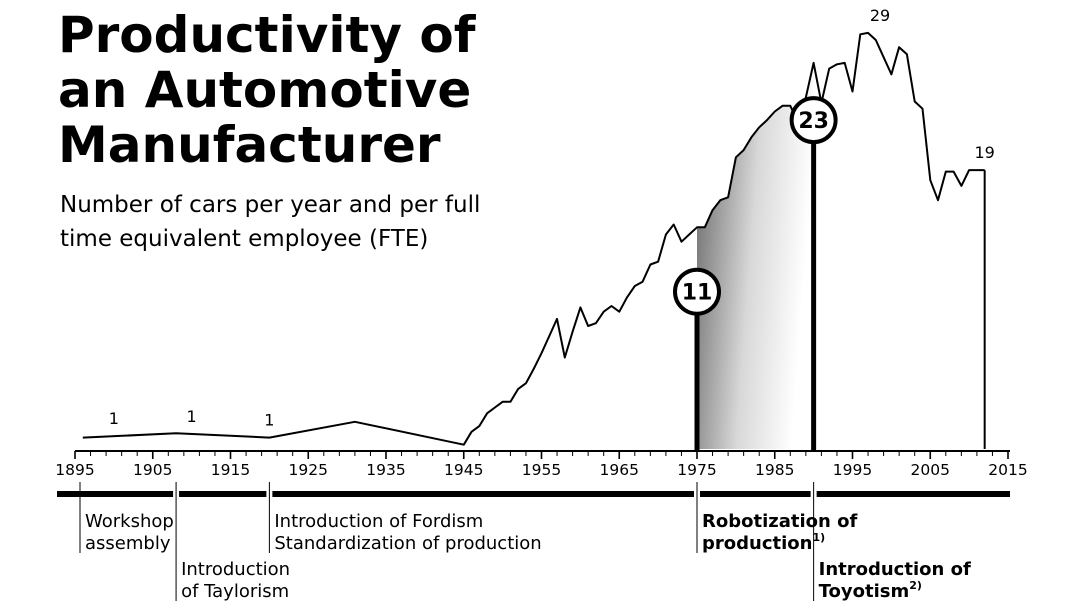  I want to click on x-tick-label: 1955, so click(541, 470).